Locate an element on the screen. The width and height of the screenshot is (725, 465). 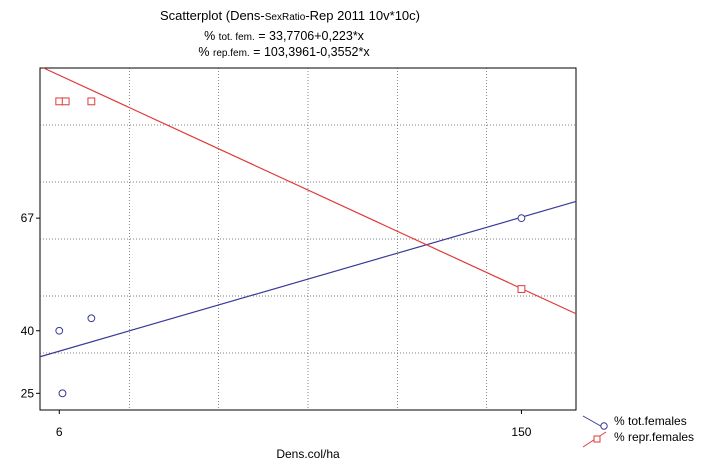
legend-item-tot-females: % tot.females is located at coordinates (634, 422).